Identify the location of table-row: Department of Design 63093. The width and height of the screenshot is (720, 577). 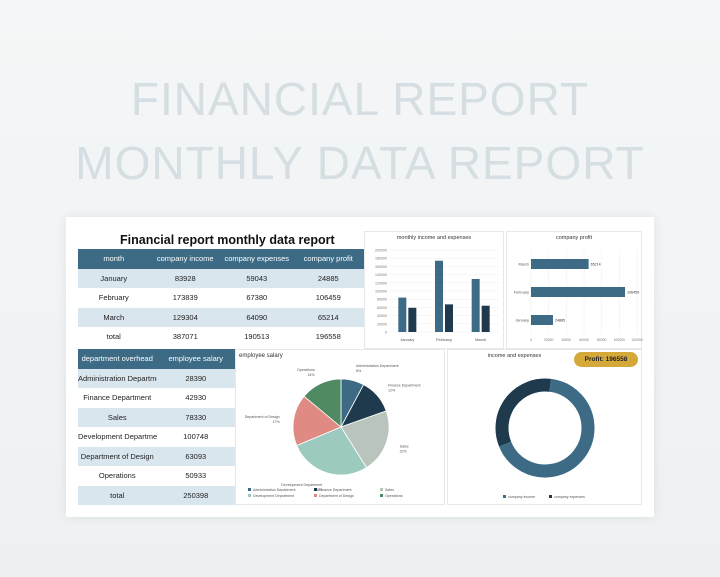
(156, 456).